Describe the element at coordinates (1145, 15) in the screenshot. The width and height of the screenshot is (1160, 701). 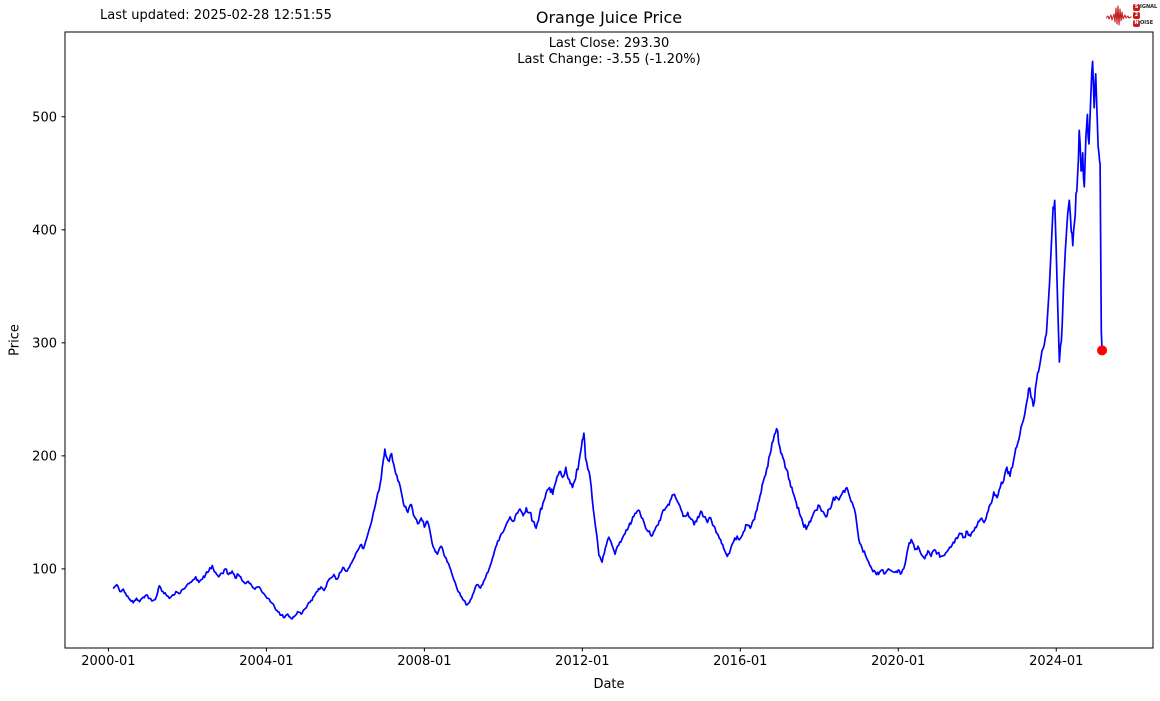
I see `logo-line-2: 2` at that location.